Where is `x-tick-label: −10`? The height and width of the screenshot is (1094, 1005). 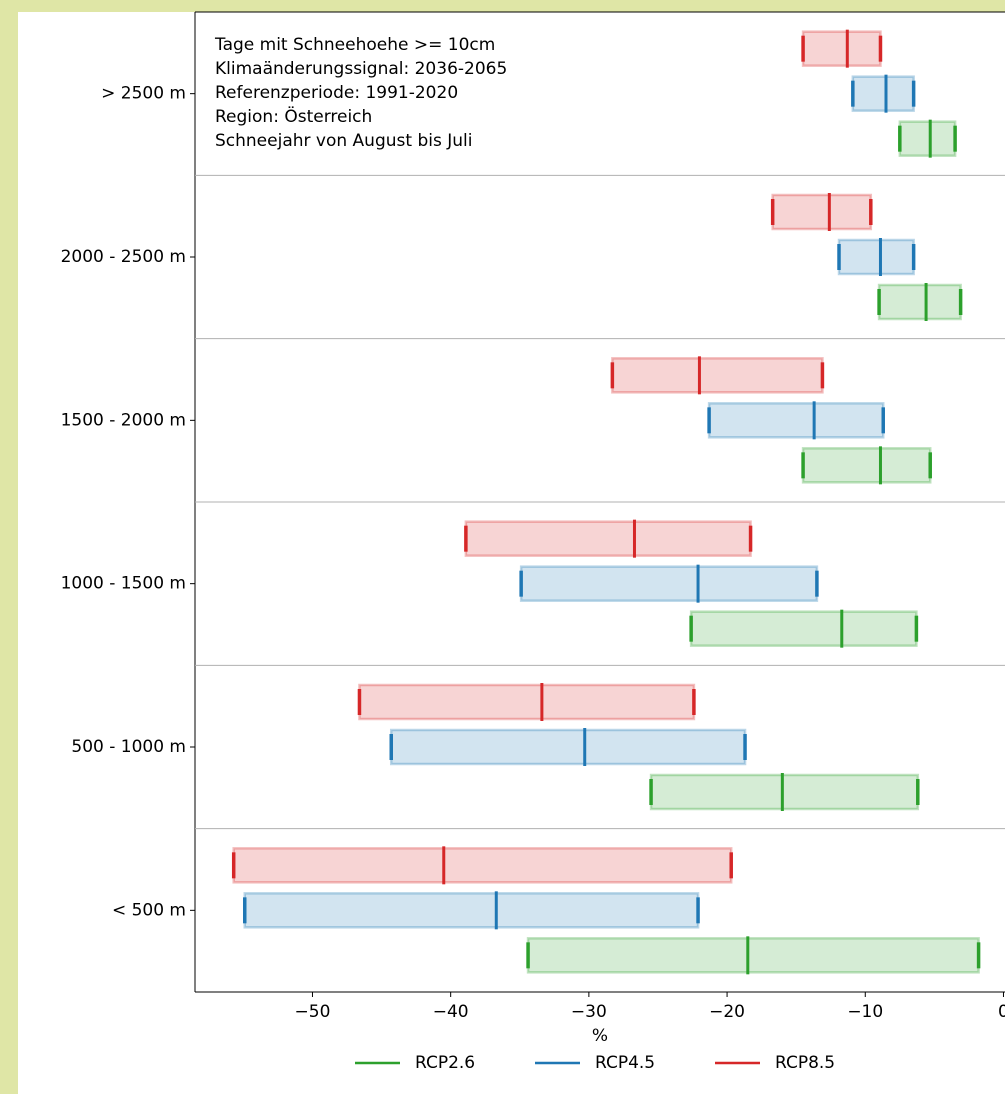
x-tick-label: −10 is located at coordinates (865, 1012).